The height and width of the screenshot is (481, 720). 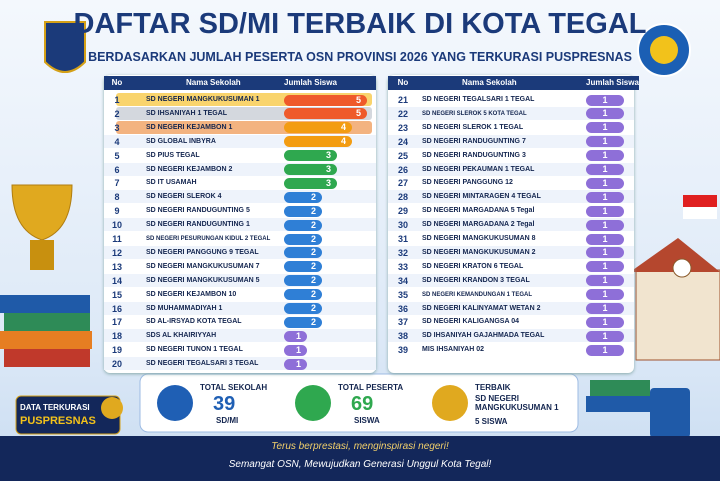 What do you see at coordinates (58, 421) in the screenshot?
I see `badge-line2: PUSPRESNAS` at bounding box center [58, 421].